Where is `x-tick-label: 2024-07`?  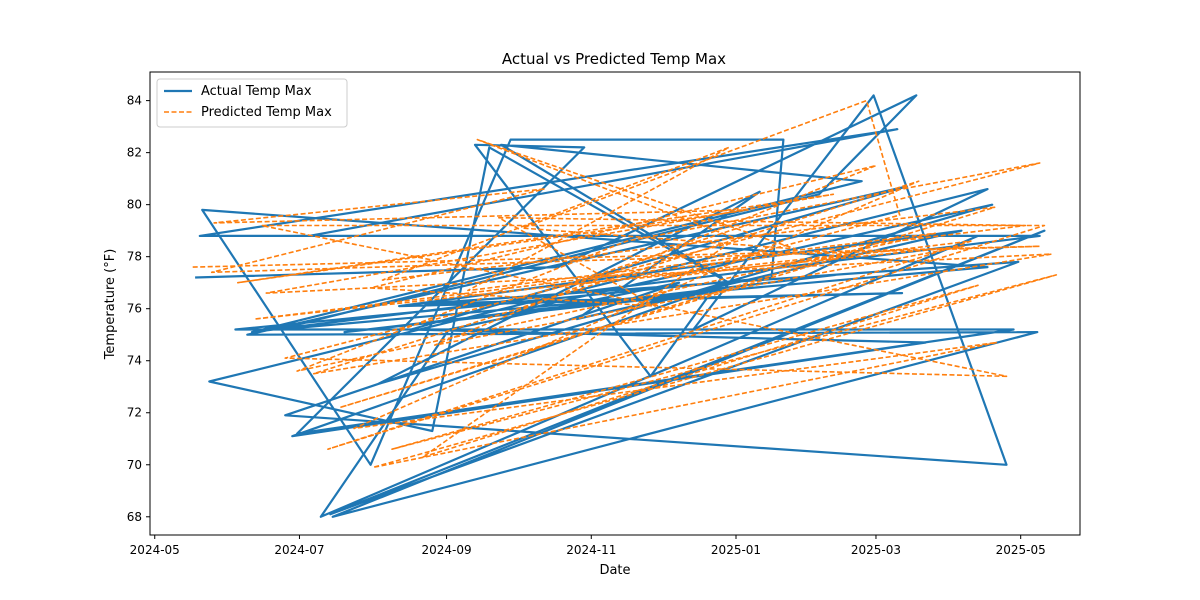
x-tick-label: 2024-07 is located at coordinates (299, 550).